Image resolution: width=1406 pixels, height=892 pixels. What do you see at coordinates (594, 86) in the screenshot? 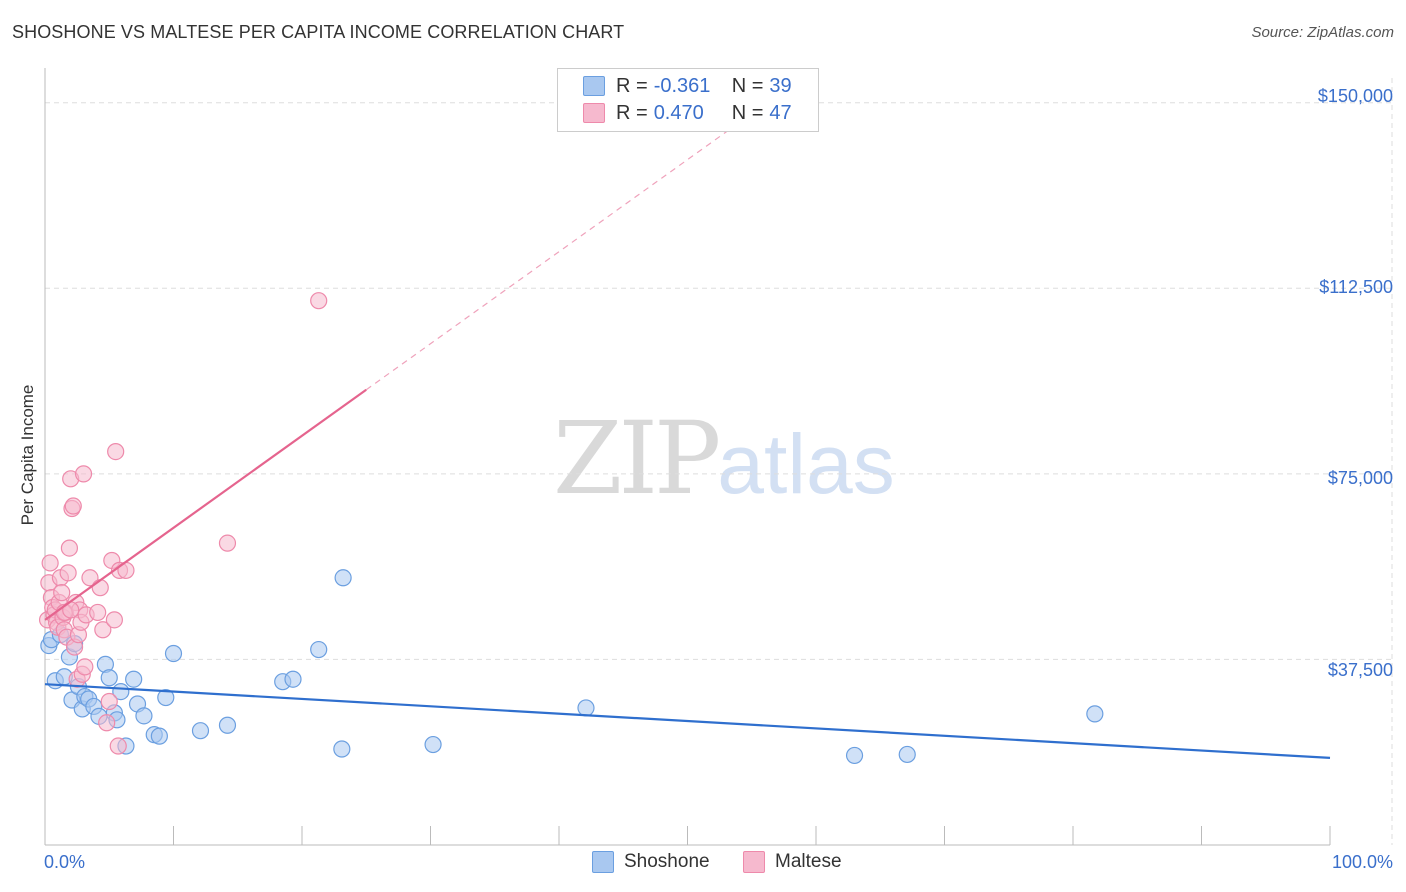
I see `legend-swatch-shoshone` at bounding box center [594, 86].